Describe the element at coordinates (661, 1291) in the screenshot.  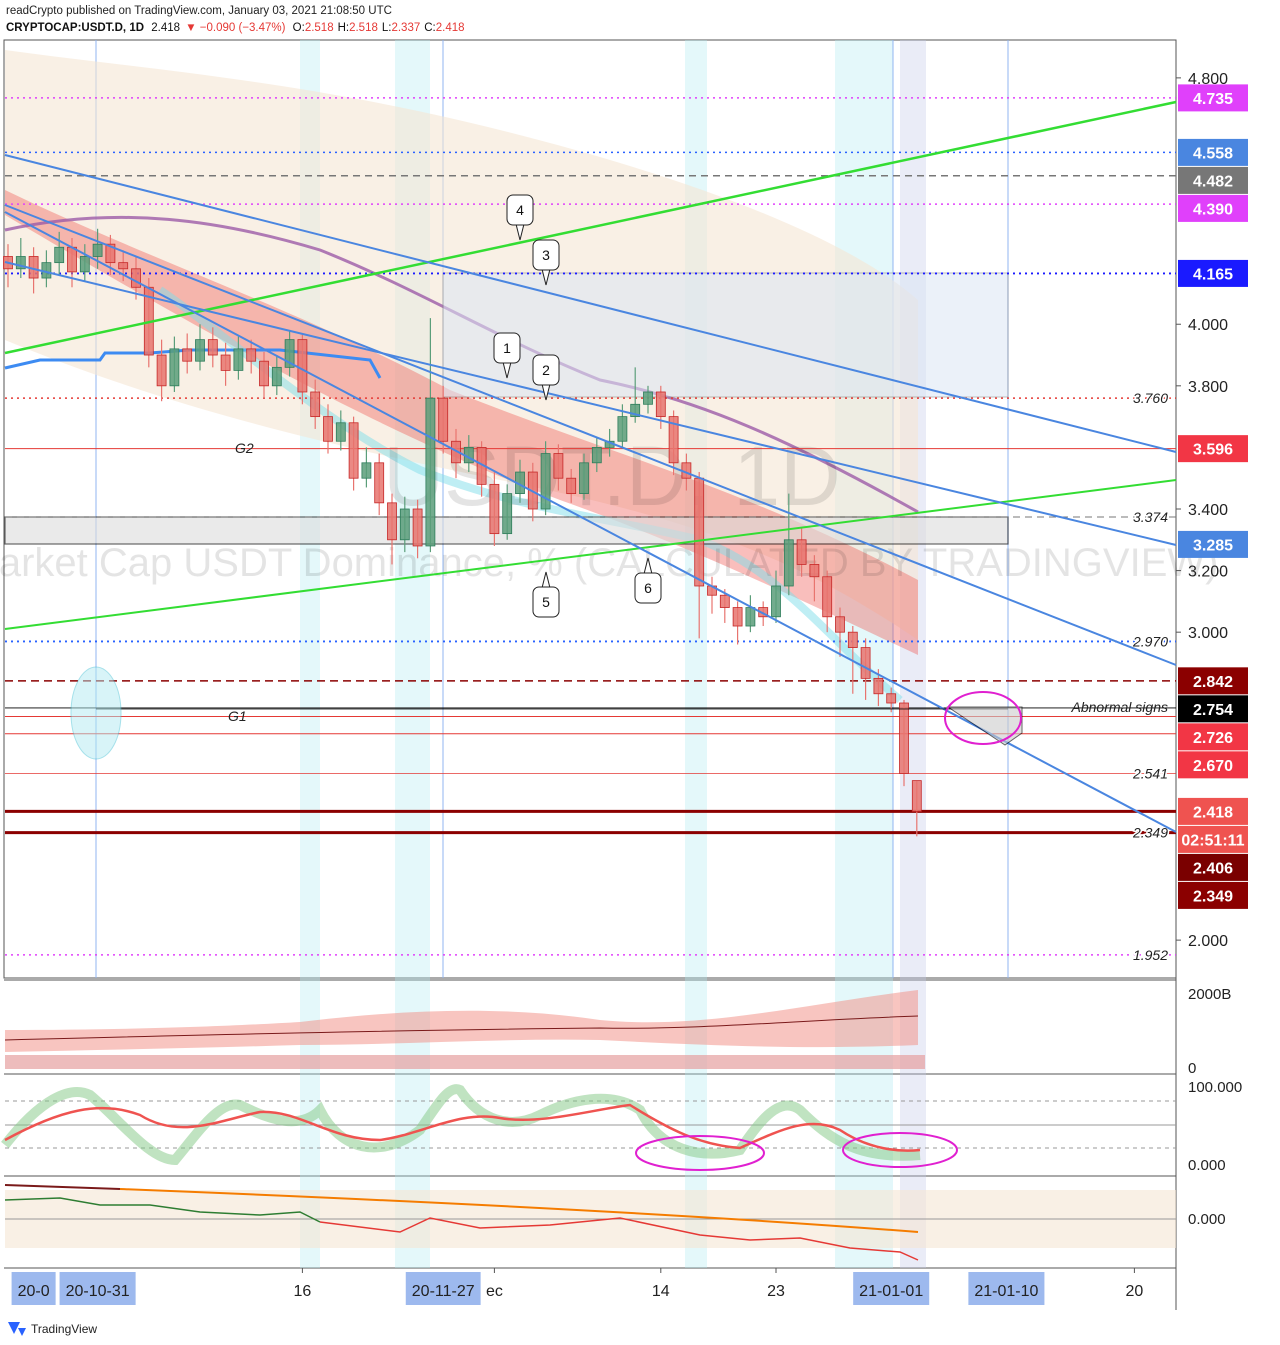
I see `x-tick-label: 14` at that location.